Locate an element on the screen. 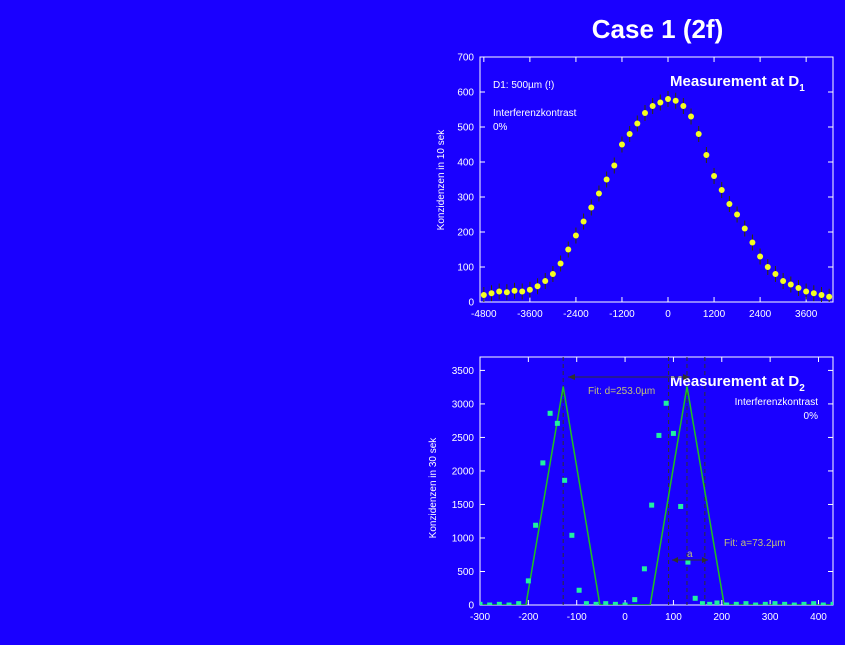 The image size is (845, 645). chart-d2-heading: Measurement at D2 is located at coordinates (737, 383).